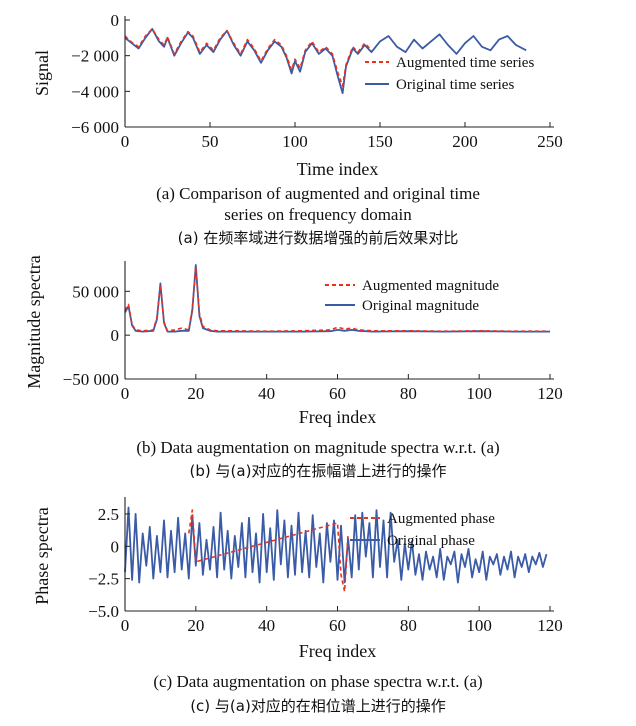 The width and height of the screenshot is (636, 726). Describe the element at coordinates (338, 169) in the screenshot. I see `x-axis-label: Time index` at that location.